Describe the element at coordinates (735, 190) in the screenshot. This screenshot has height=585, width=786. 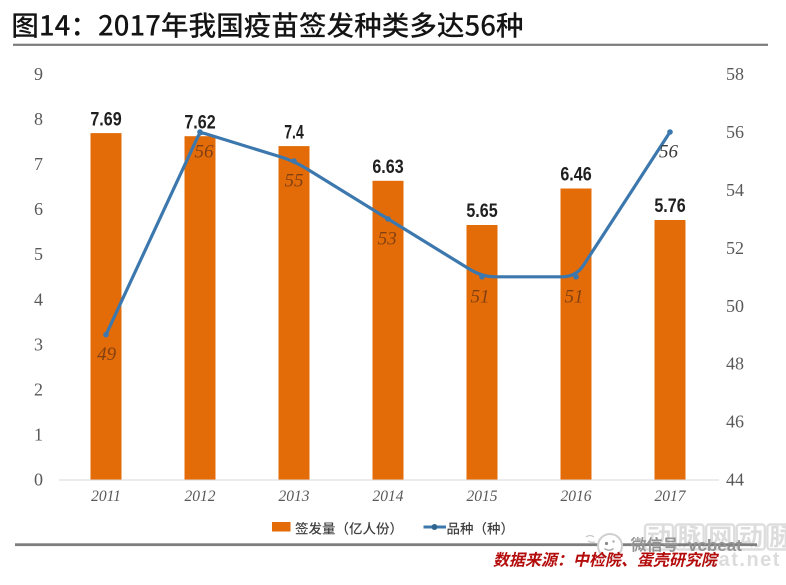
I see `svg-text: 54` at that location.